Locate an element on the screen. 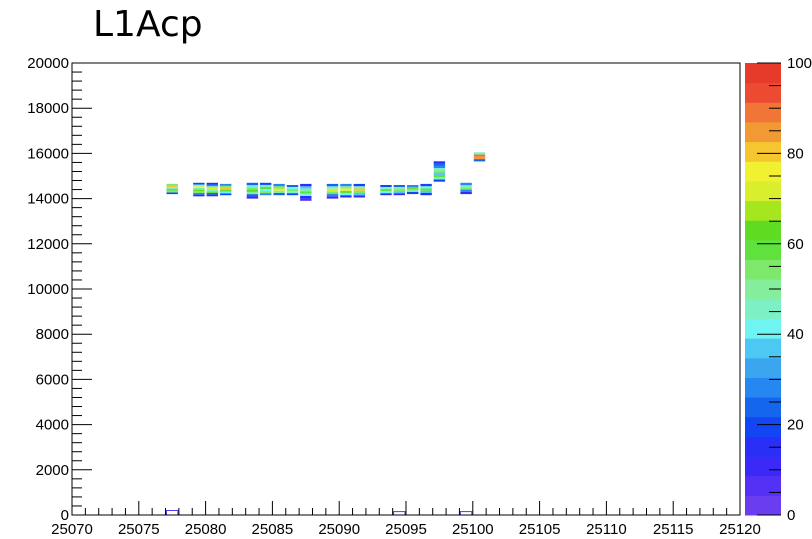 This screenshot has width=812, height=539. z-tick-label: 0 is located at coordinates (791, 515).